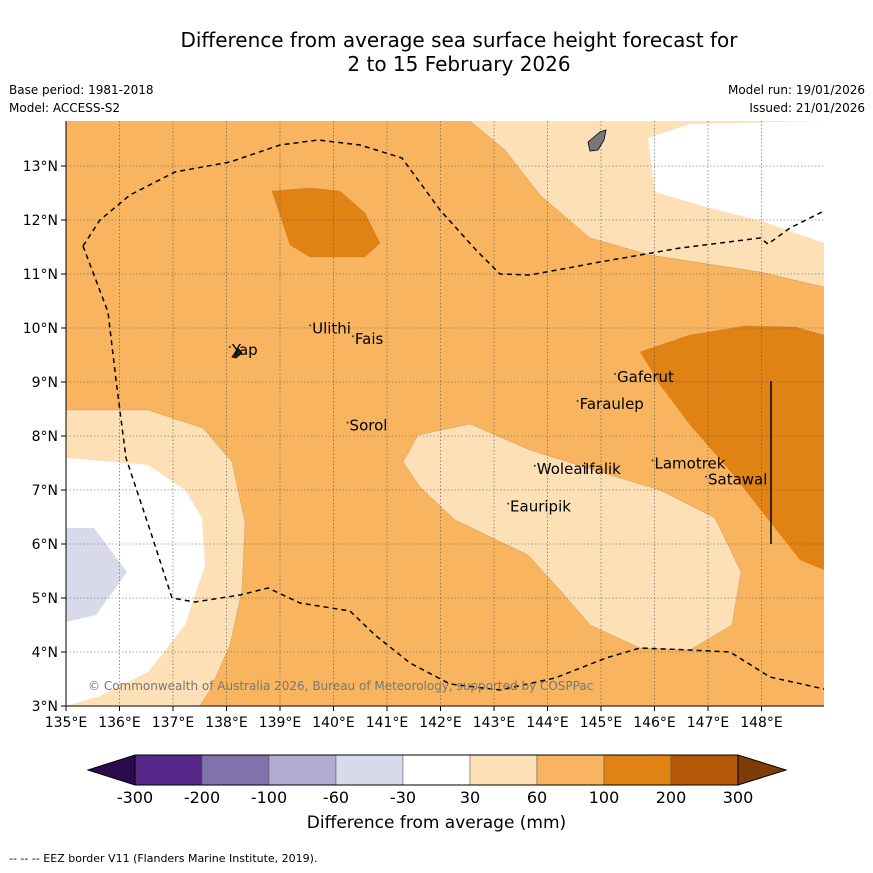 Image resolution: width=873 pixels, height=873 pixels. Describe the element at coordinates (537, 797) in the screenshot. I see `colorbar-tick-label: 60` at that location.